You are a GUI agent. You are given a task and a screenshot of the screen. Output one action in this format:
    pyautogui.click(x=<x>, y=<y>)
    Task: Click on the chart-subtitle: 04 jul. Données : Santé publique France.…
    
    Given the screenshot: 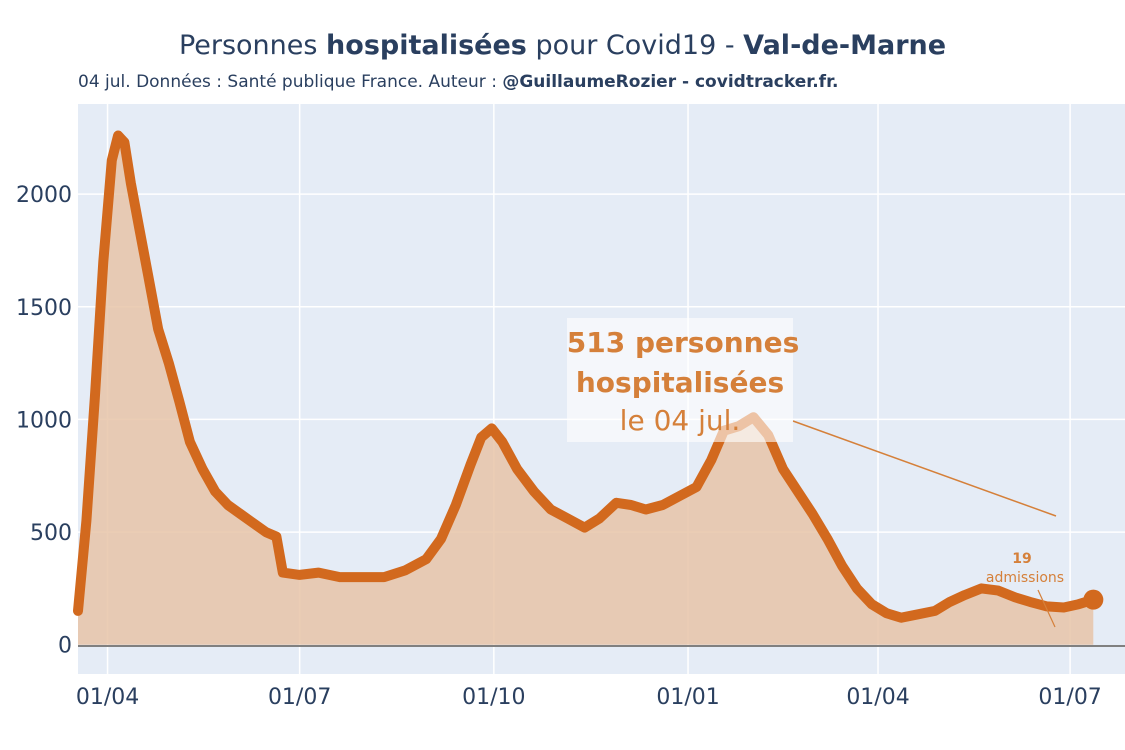 What is the action you would take?
    pyautogui.click(x=458, y=82)
    